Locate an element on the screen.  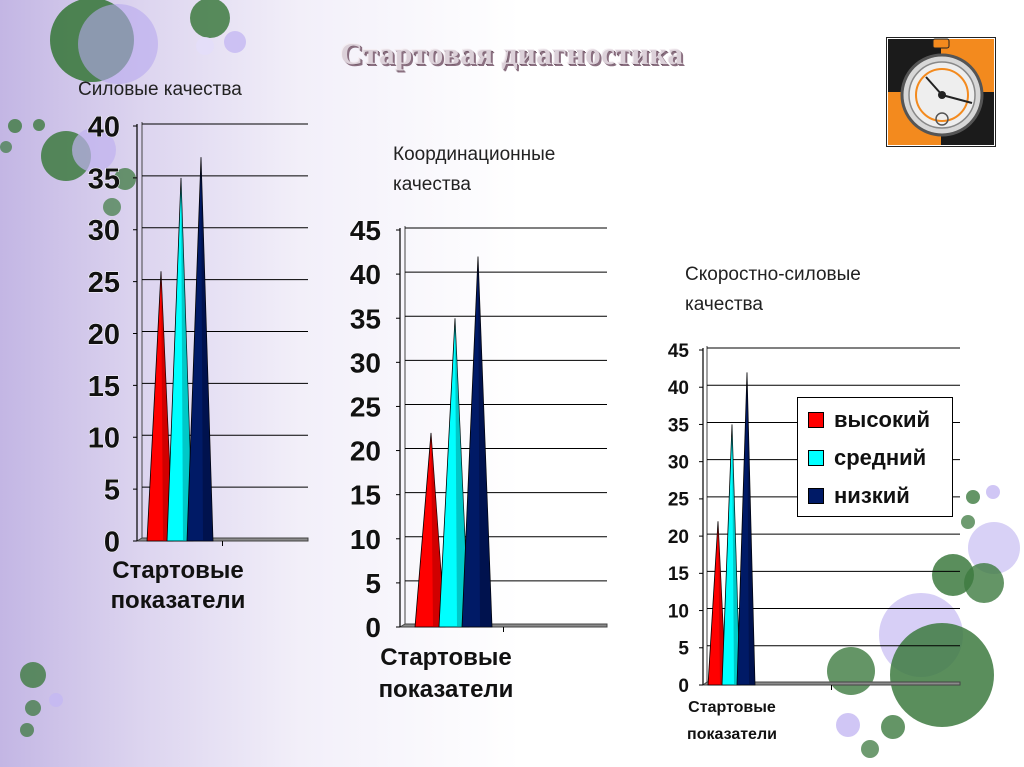
legend-label-low: низкий is located at coordinates (872, 495).